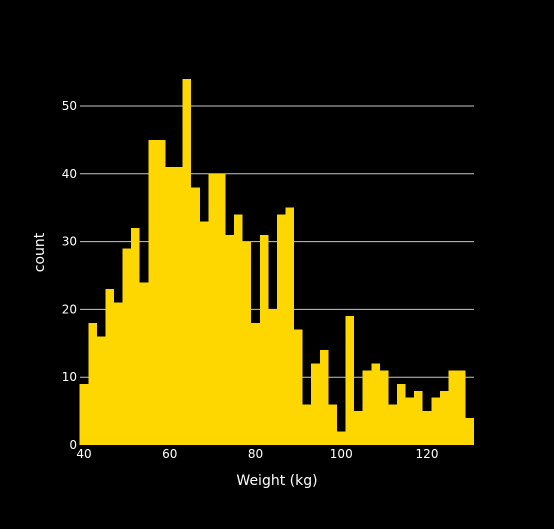  Describe the element at coordinates (40, 252) in the screenshot. I see `y-axis-title: count` at that location.